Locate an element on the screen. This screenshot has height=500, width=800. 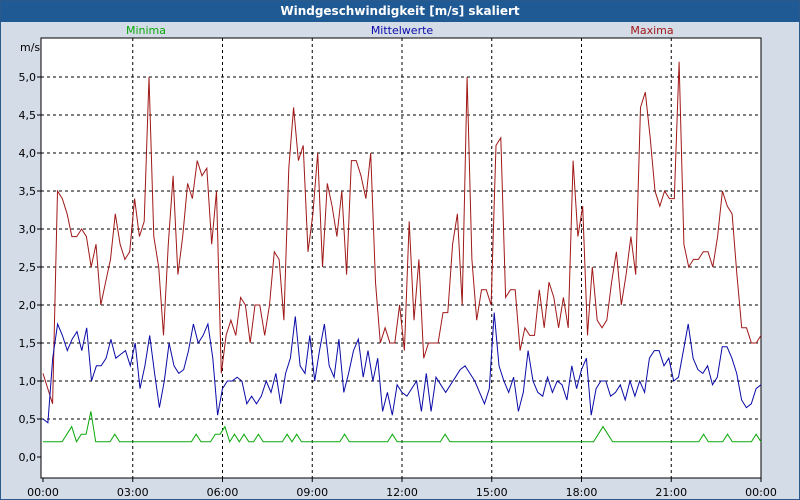
y-tick-label: 4,5 is located at coordinates (28, 115).